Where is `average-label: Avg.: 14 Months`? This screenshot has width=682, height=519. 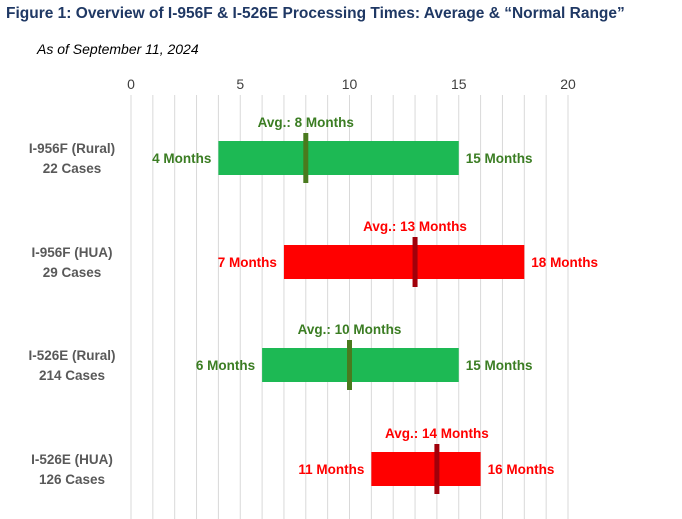 average-label: Avg.: 14 Months is located at coordinates (437, 433).